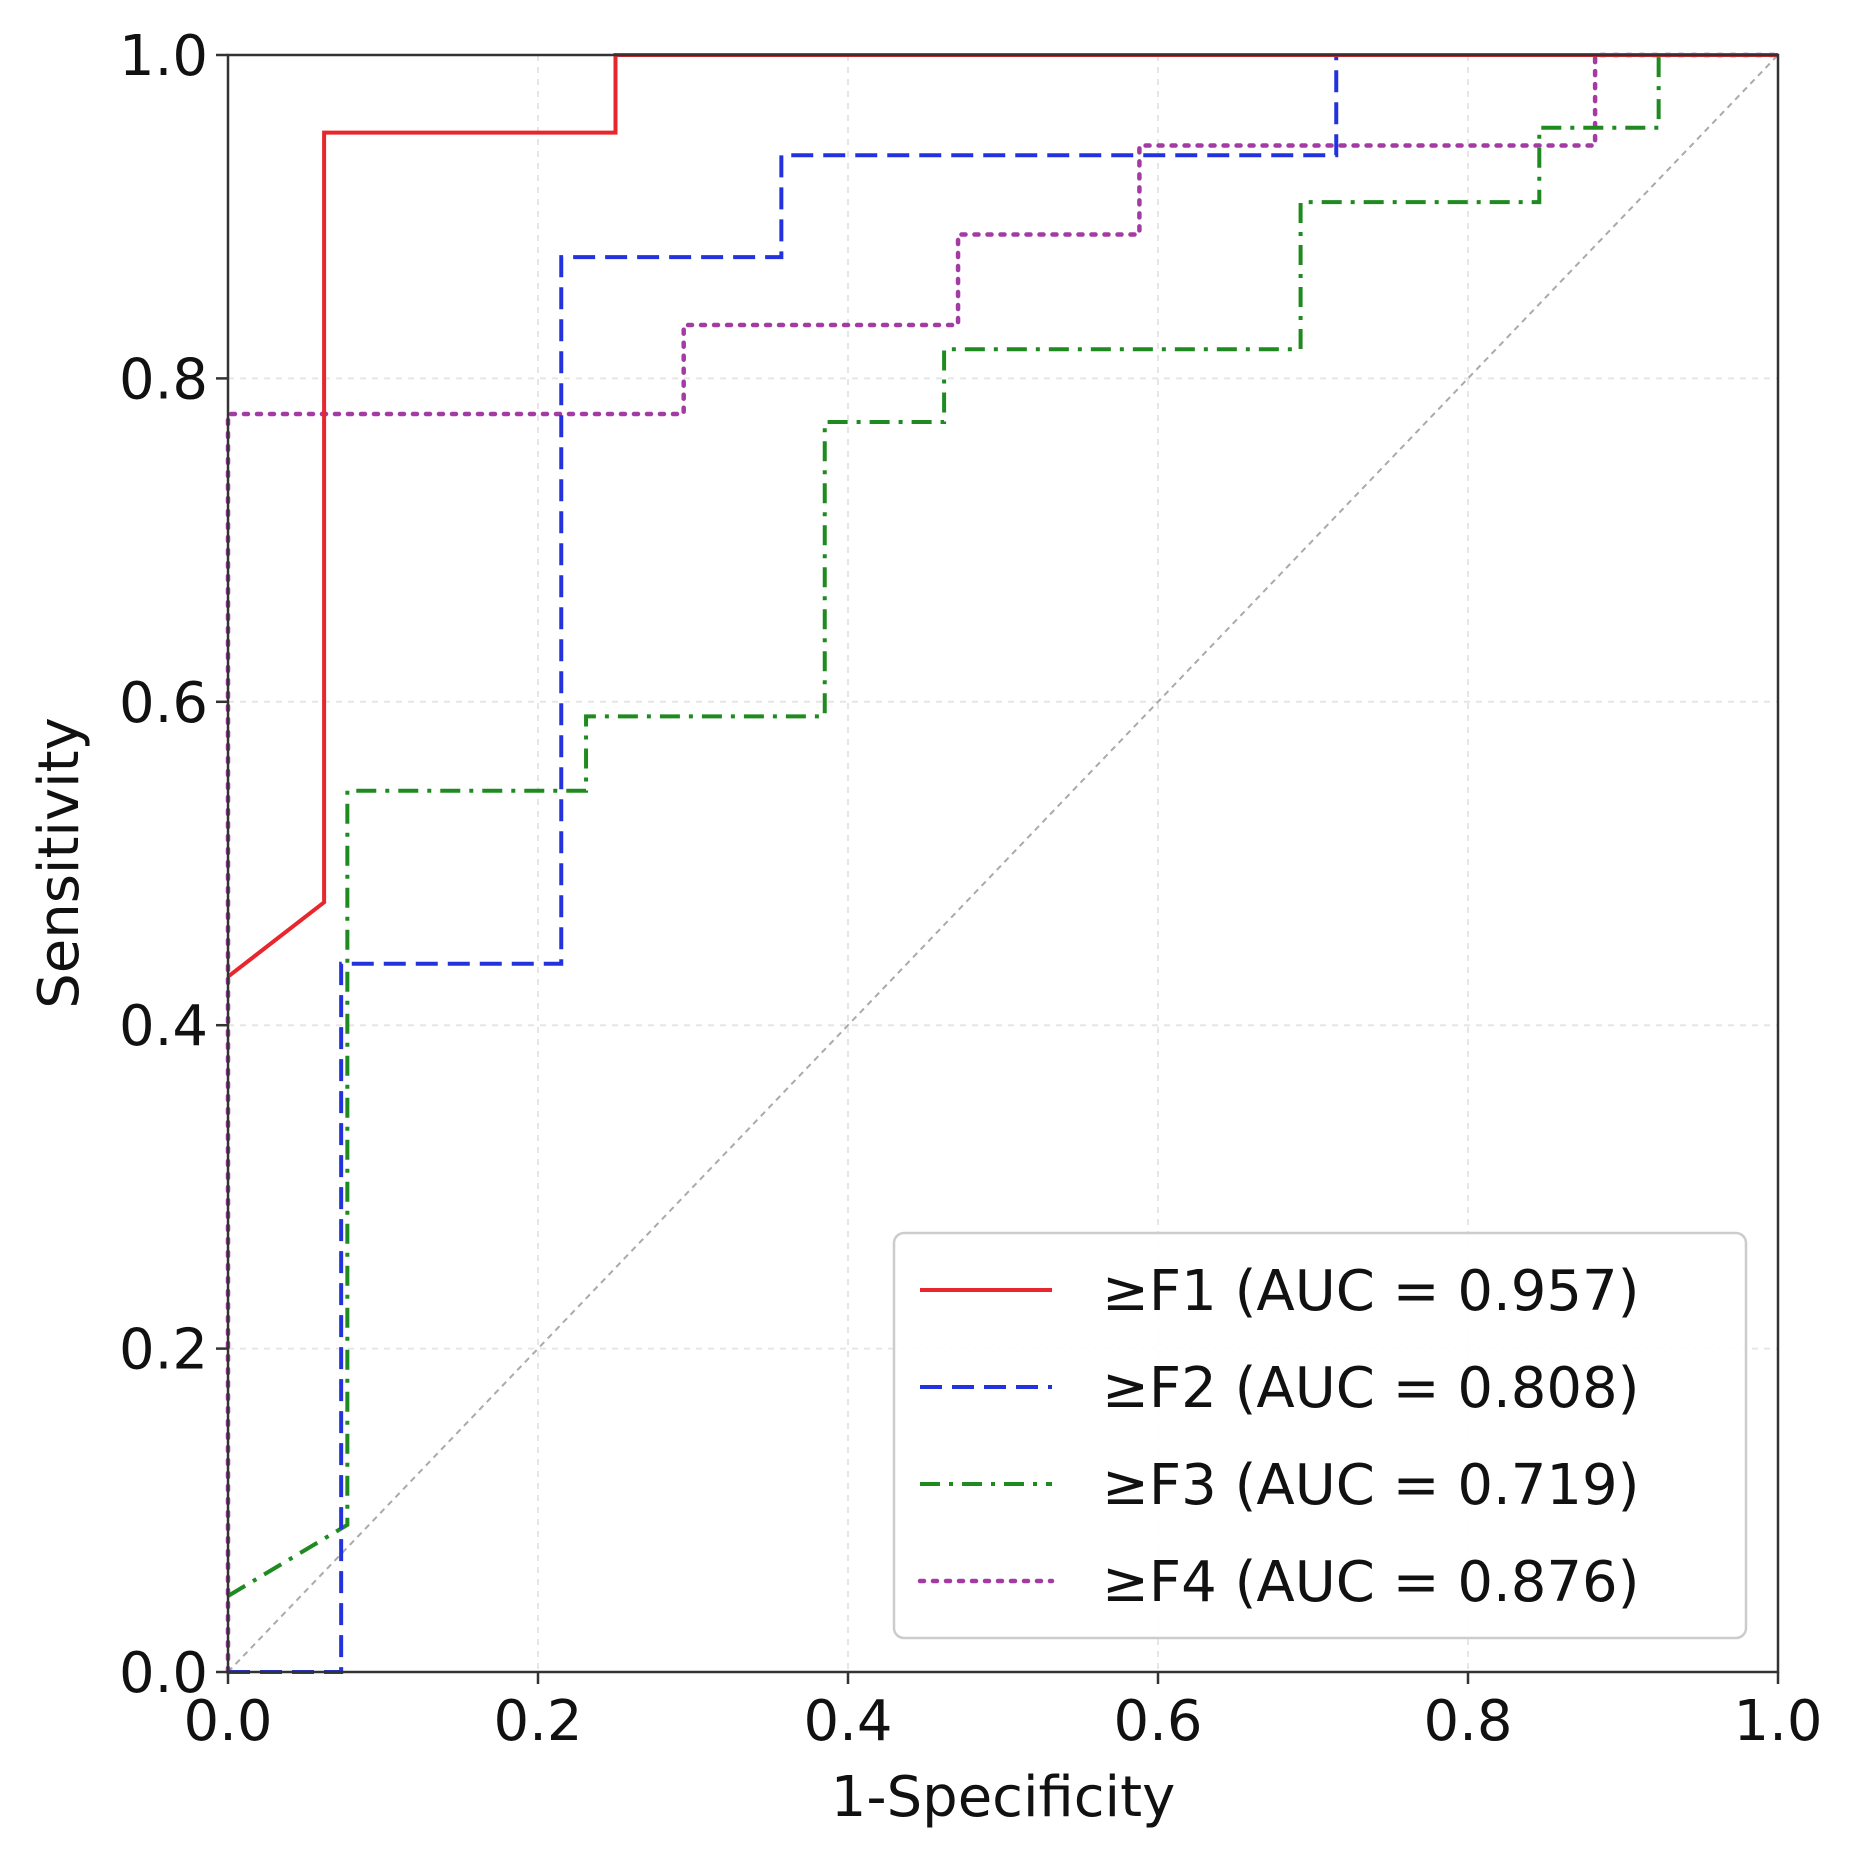 This screenshot has height=1868, width=1850. I want to click on legend-box, so click(1320, 1435).